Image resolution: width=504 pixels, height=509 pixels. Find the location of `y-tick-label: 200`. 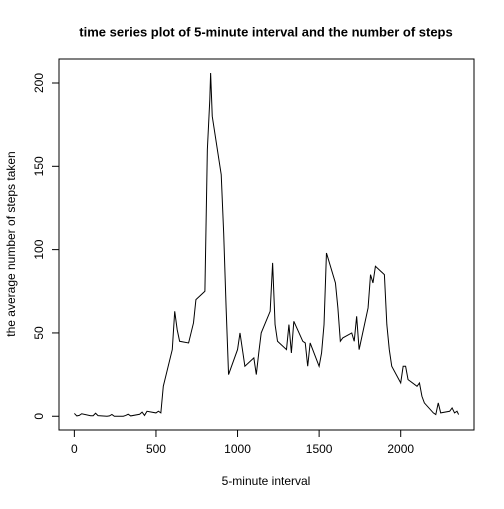

y-tick-label: 200 is located at coordinates (39, 83).